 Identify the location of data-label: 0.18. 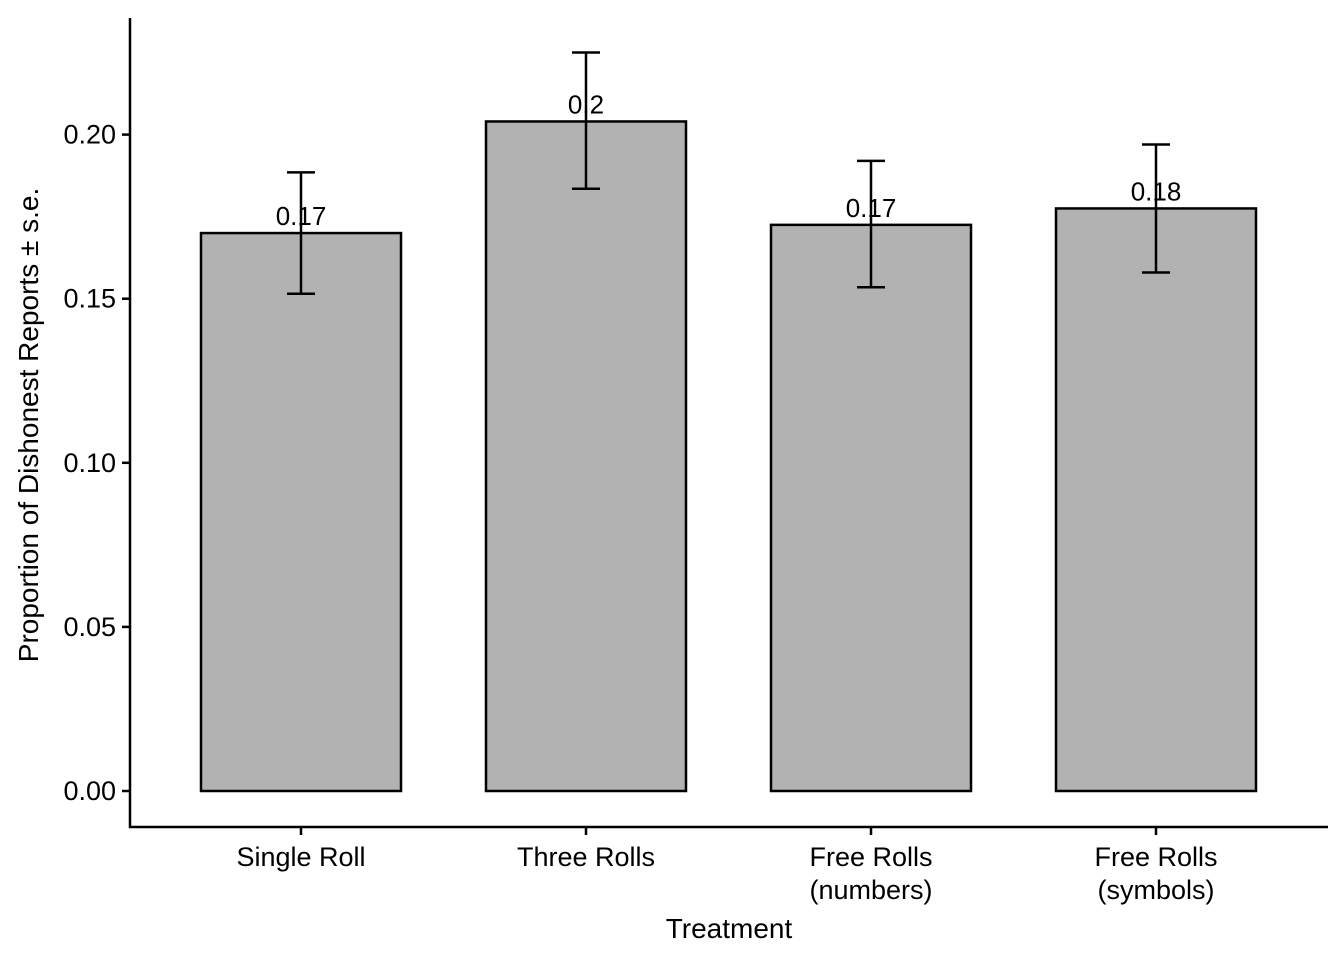
(1156, 191).